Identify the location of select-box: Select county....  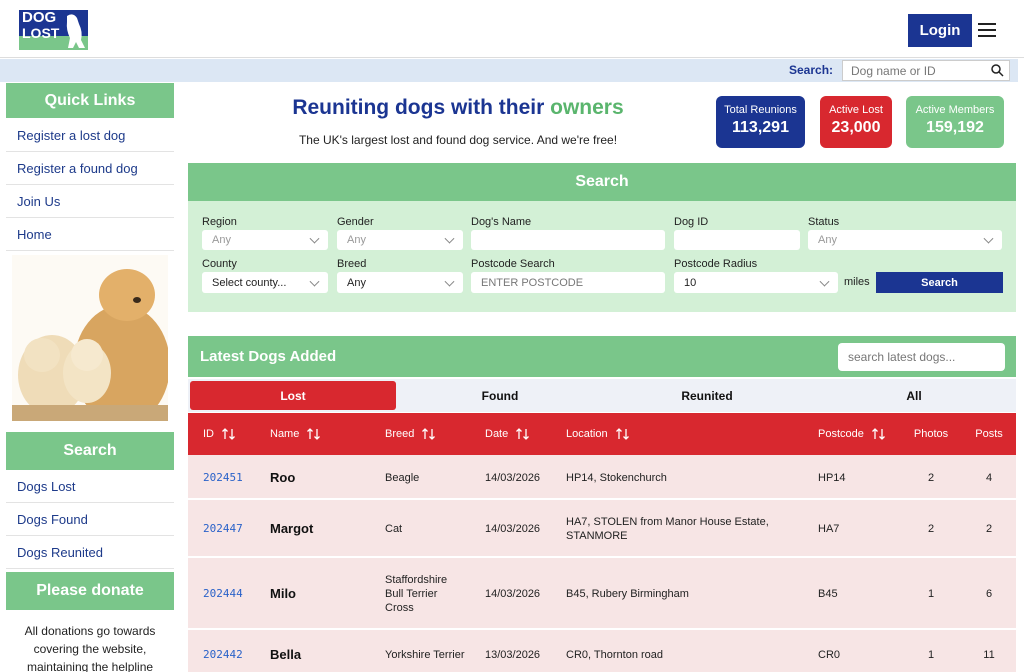
(265, 282).